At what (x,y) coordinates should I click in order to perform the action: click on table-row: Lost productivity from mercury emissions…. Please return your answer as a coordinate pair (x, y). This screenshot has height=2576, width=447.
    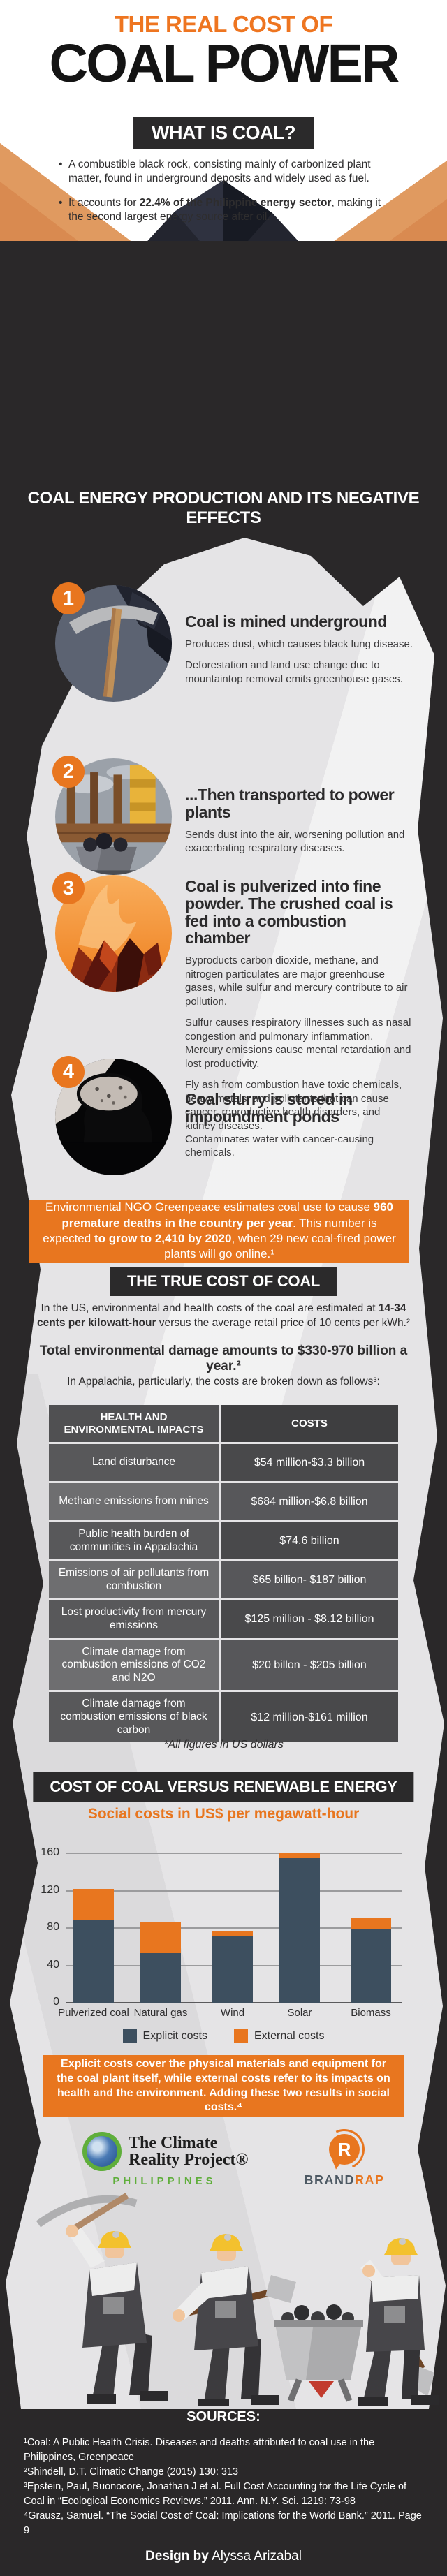
    Looking at the image, I should click on (223, 1618).